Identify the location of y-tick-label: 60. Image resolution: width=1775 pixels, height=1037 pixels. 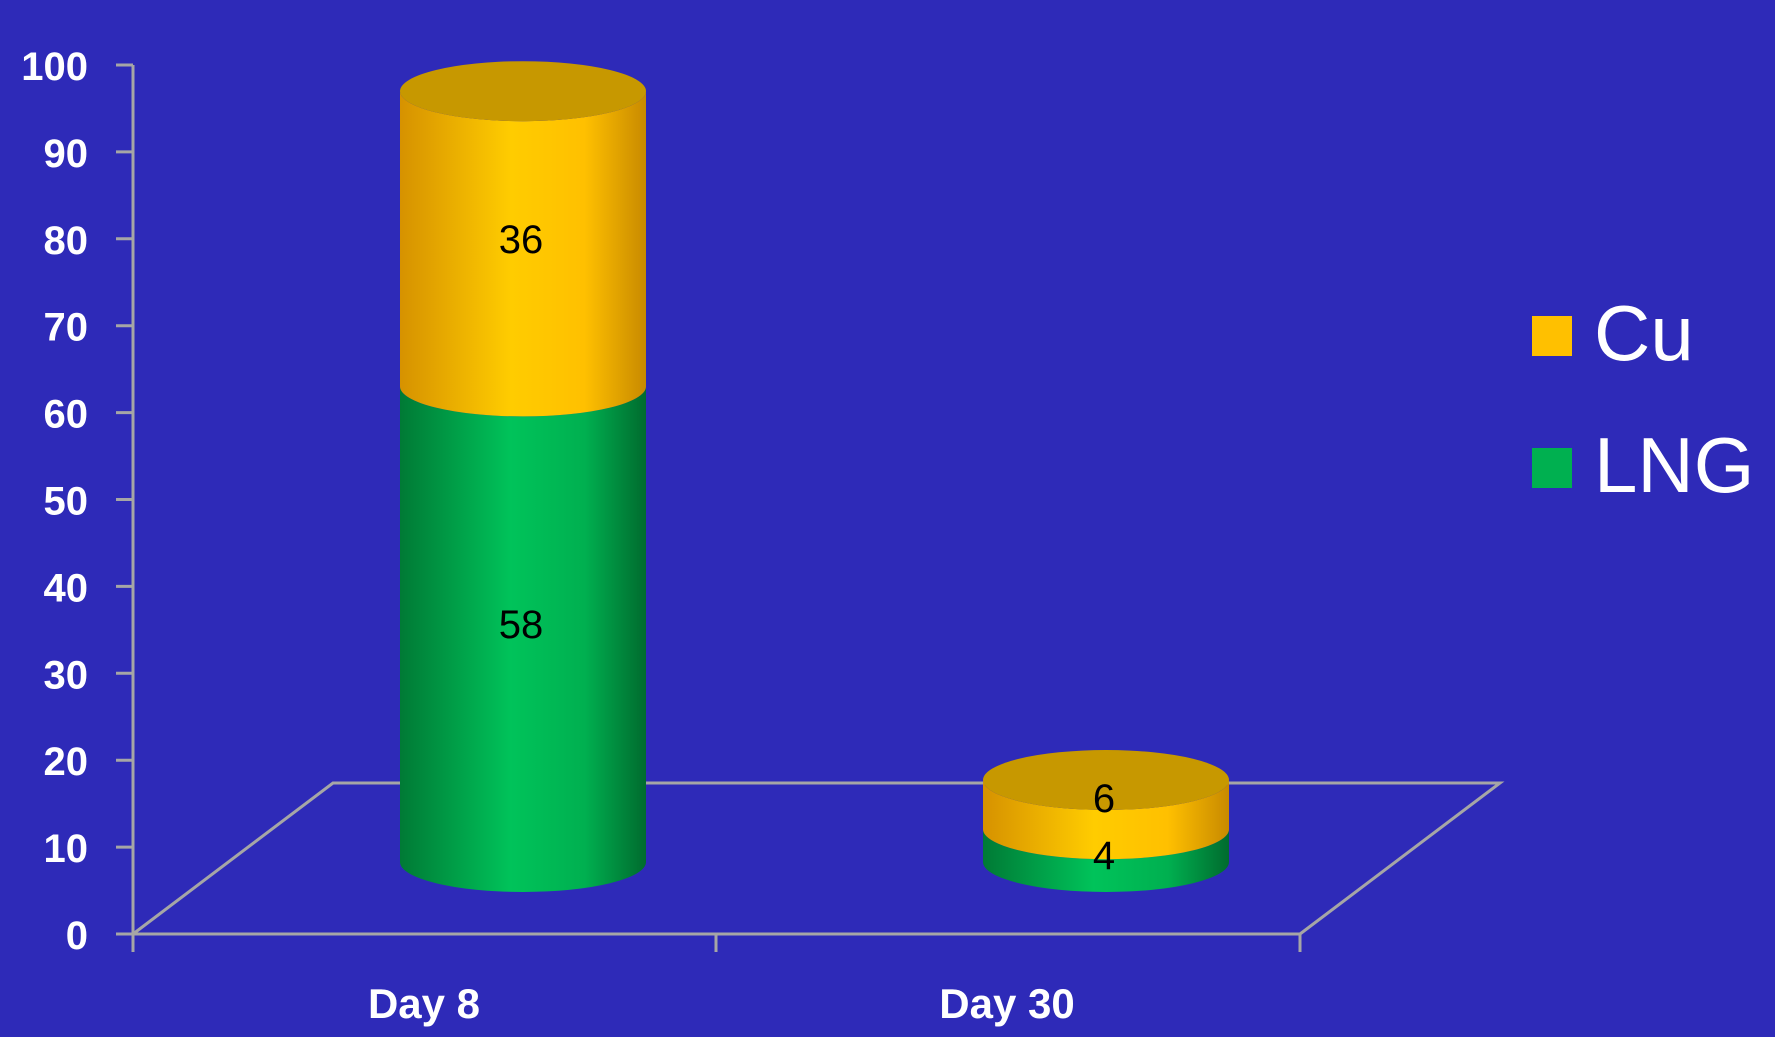
(66, 415).